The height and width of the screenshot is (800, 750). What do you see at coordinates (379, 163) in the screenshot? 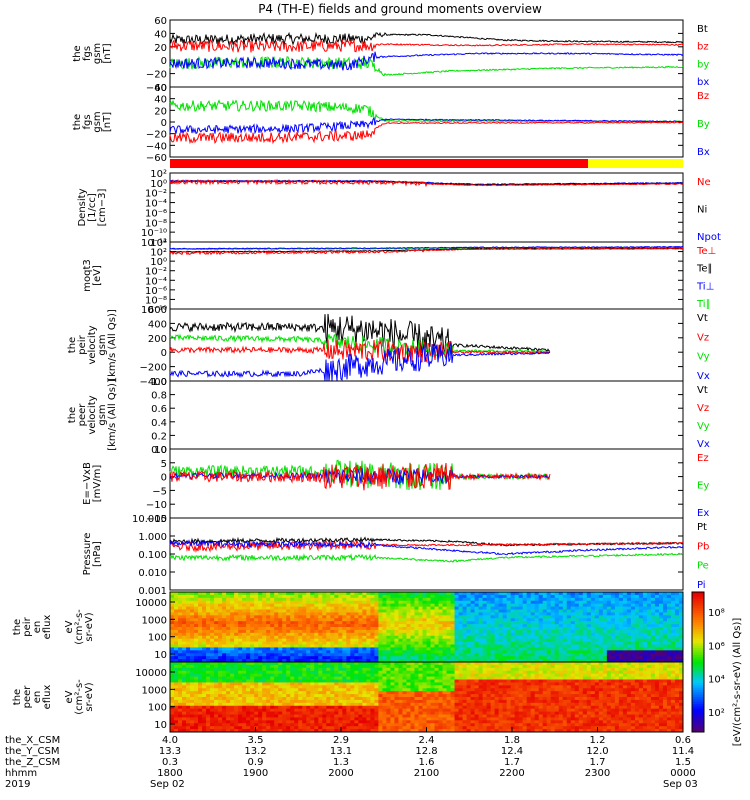
I see `status-red` at bounding box center [379, 163].